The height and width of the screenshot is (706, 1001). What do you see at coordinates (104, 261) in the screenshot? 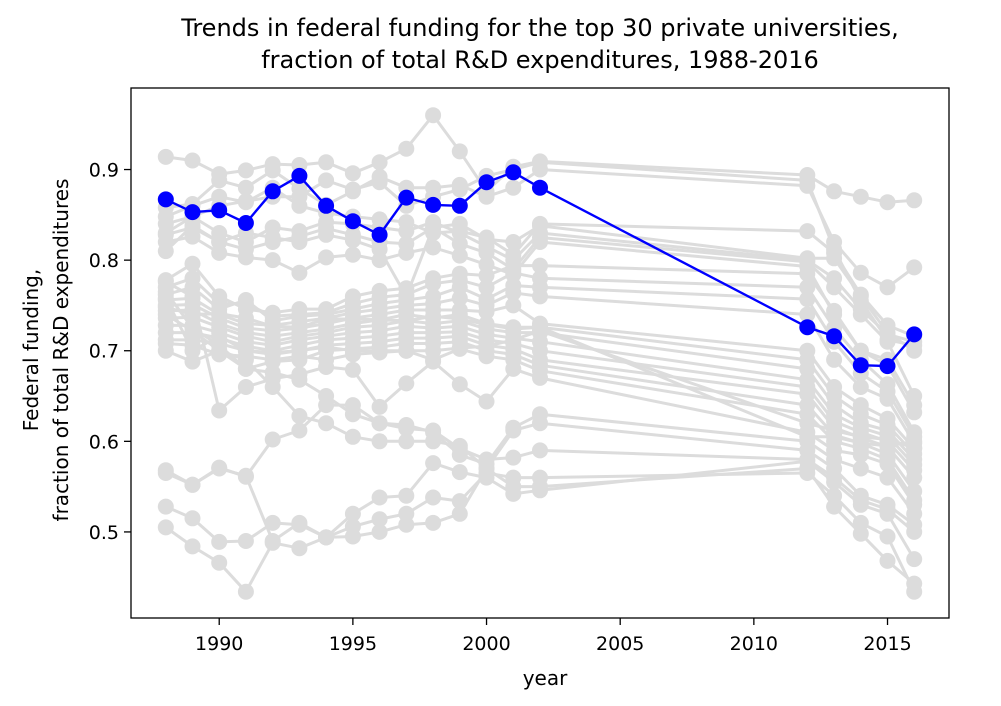
I see `y-tick-label: 0.8` at bounding box center [104, 261].